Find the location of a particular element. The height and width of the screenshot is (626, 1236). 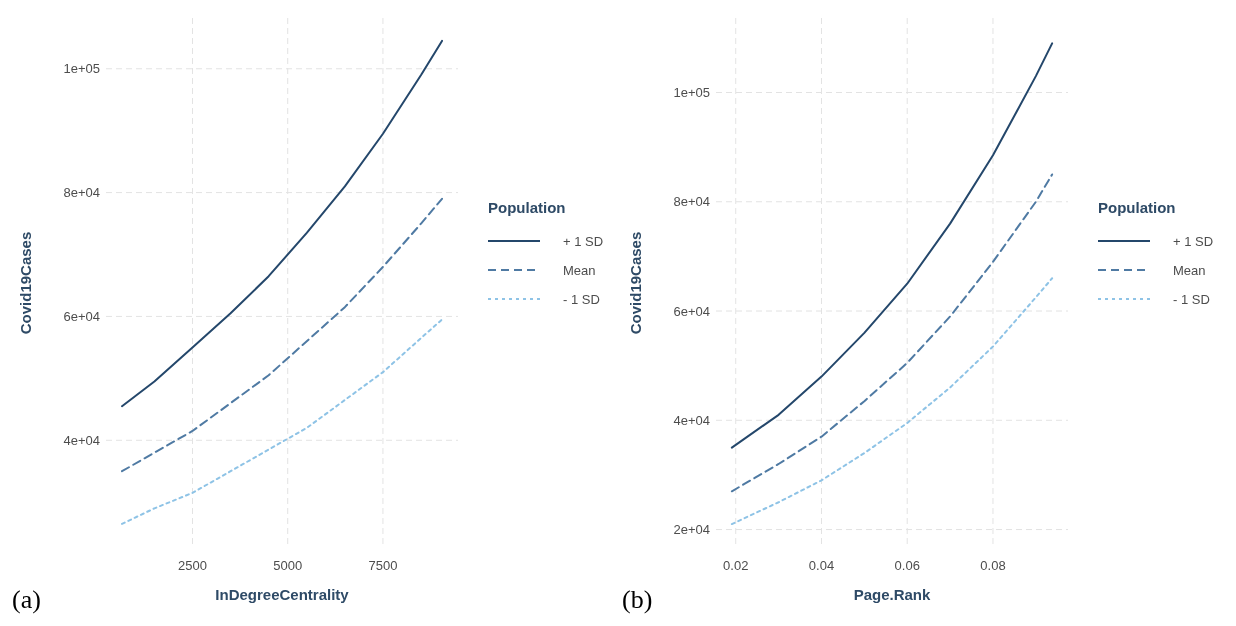

y-tick-label: 2e+04 is located at coordinates (691, 530).